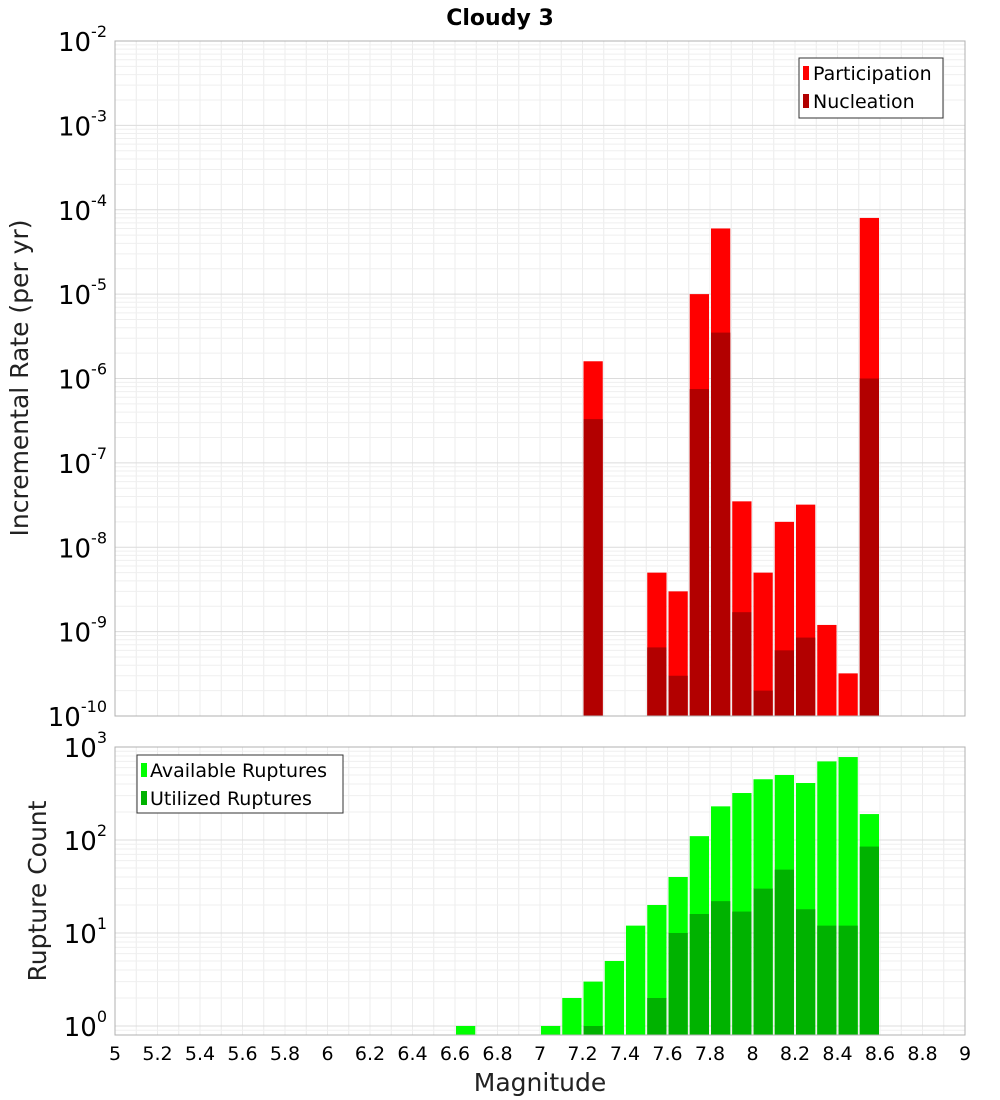 Image resolution: width=1000 pixels, height=1100 pixels. I want to click on x-tick-label: 7.8, so click(710, 1054).